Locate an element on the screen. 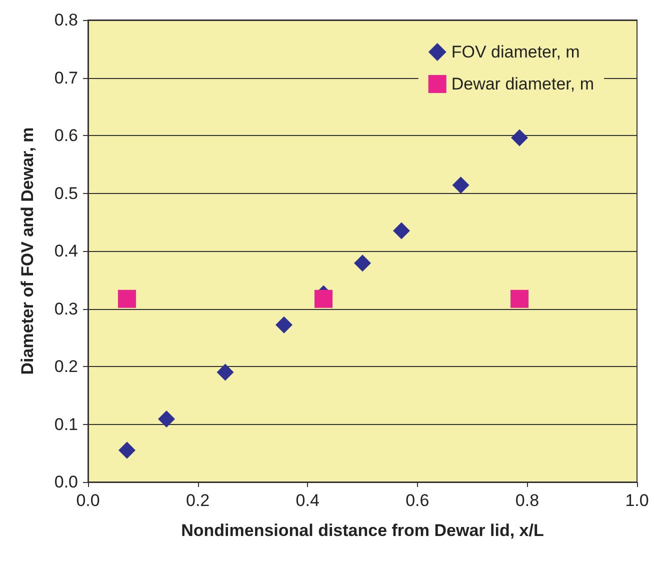 Image resolution: width=654 pixels, height=561 pixels. x-tick-label: 0.4 is located at coordinates (308, 500).